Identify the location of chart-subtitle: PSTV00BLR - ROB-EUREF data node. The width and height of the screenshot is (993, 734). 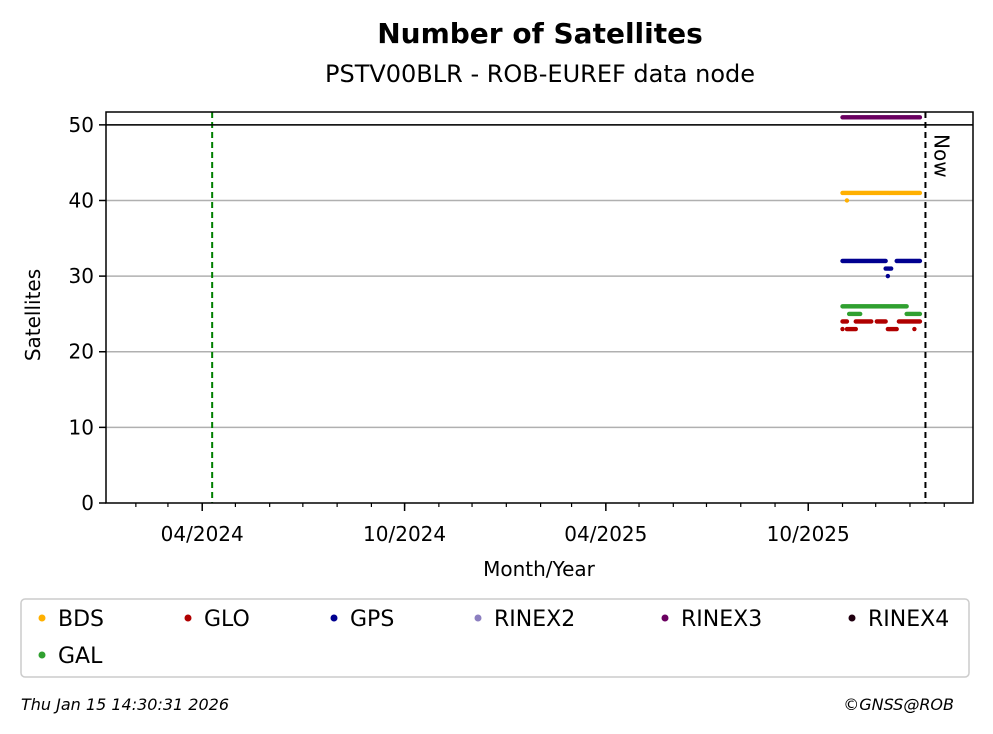
(540, 74).